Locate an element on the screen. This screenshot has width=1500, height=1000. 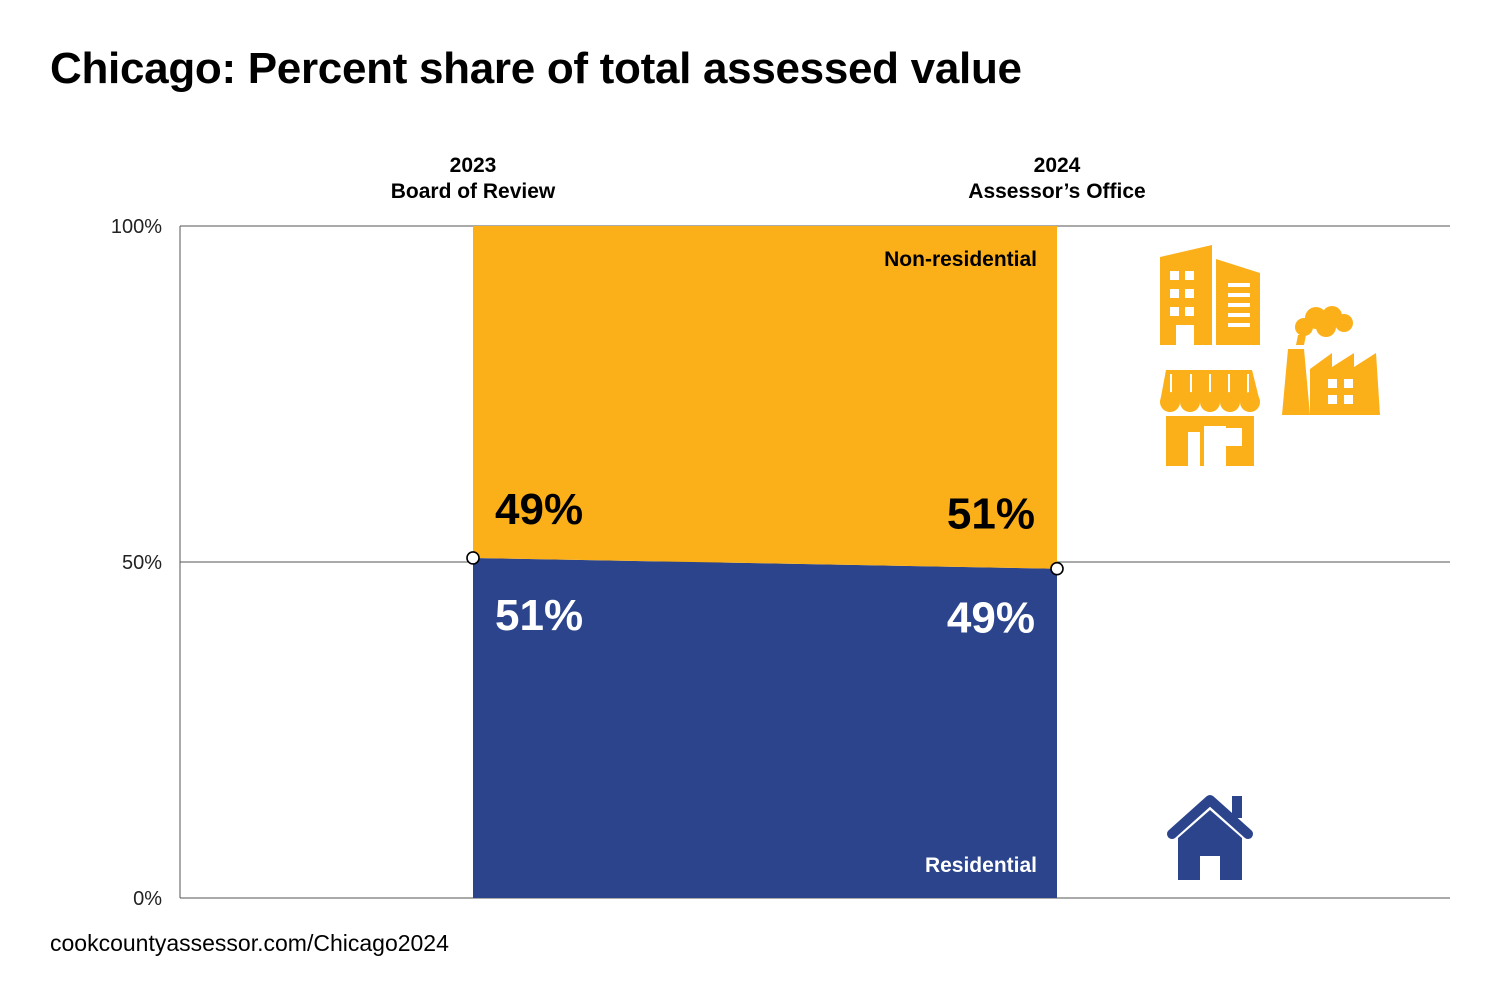
boundary-point-2024 is located at coordinates (1057, 568).